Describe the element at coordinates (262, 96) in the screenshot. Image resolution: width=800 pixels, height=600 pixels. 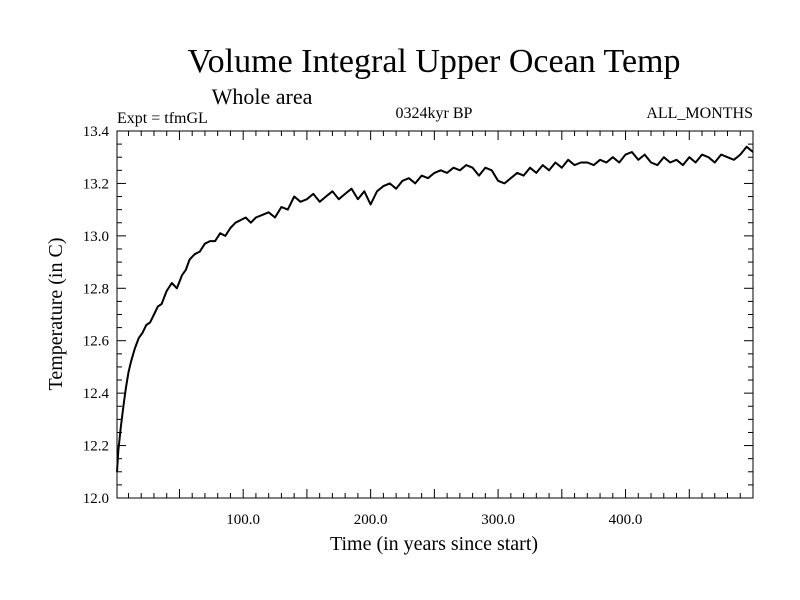
I see `chart-subtitle: Whole area` at that location.